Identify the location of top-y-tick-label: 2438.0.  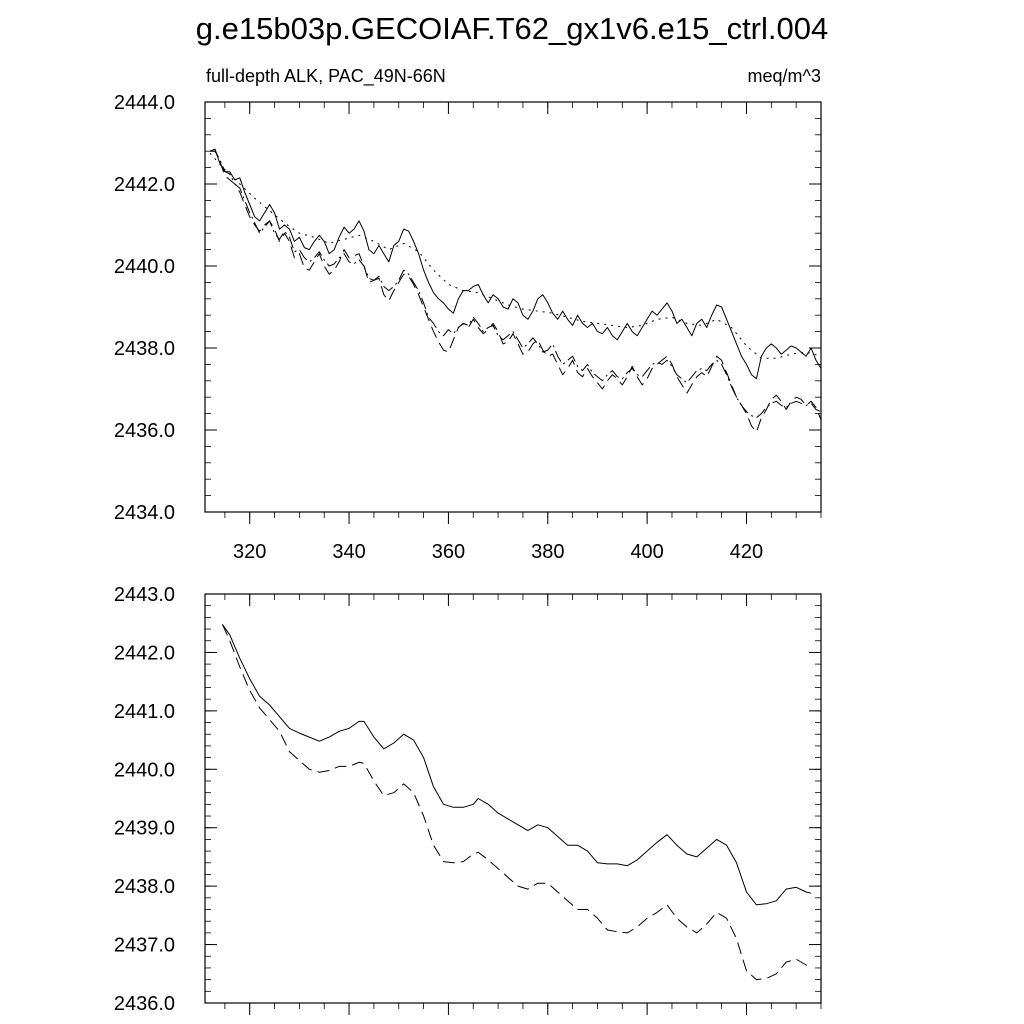
(144, 349).